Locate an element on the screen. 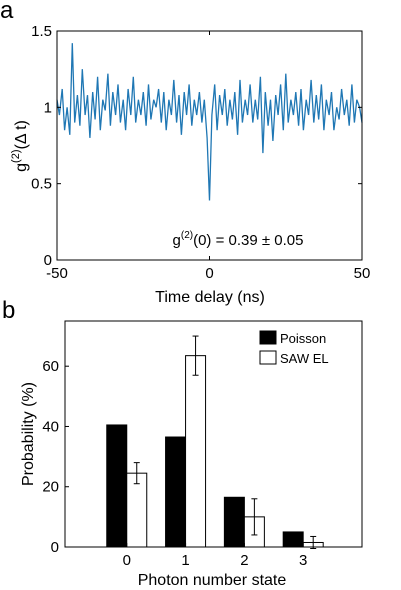 This screenshot has height=590, width=401. panel-b-xtick-label: 3 is located at coordinates (303, 560).